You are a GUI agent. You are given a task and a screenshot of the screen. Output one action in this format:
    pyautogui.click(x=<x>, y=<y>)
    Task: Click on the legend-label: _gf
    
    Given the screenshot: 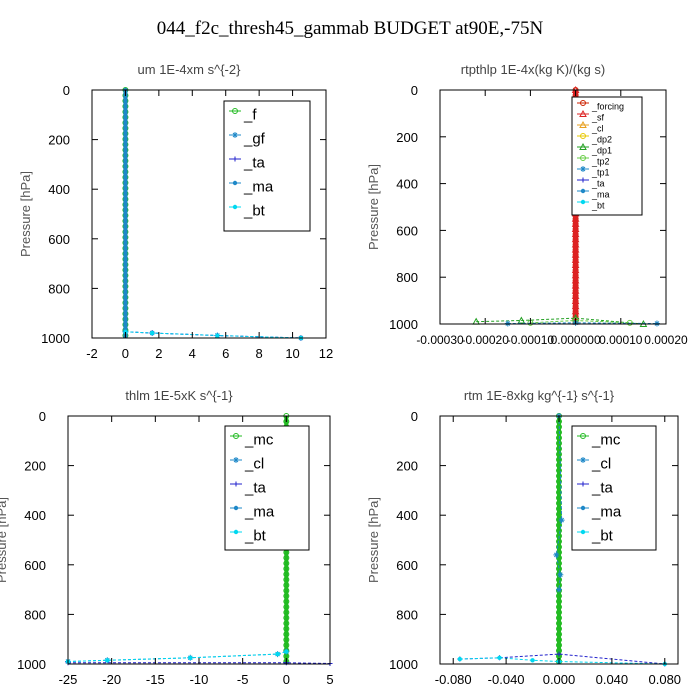 What is the action you would take?
    pyautogui.click(x=254, y=139)
    